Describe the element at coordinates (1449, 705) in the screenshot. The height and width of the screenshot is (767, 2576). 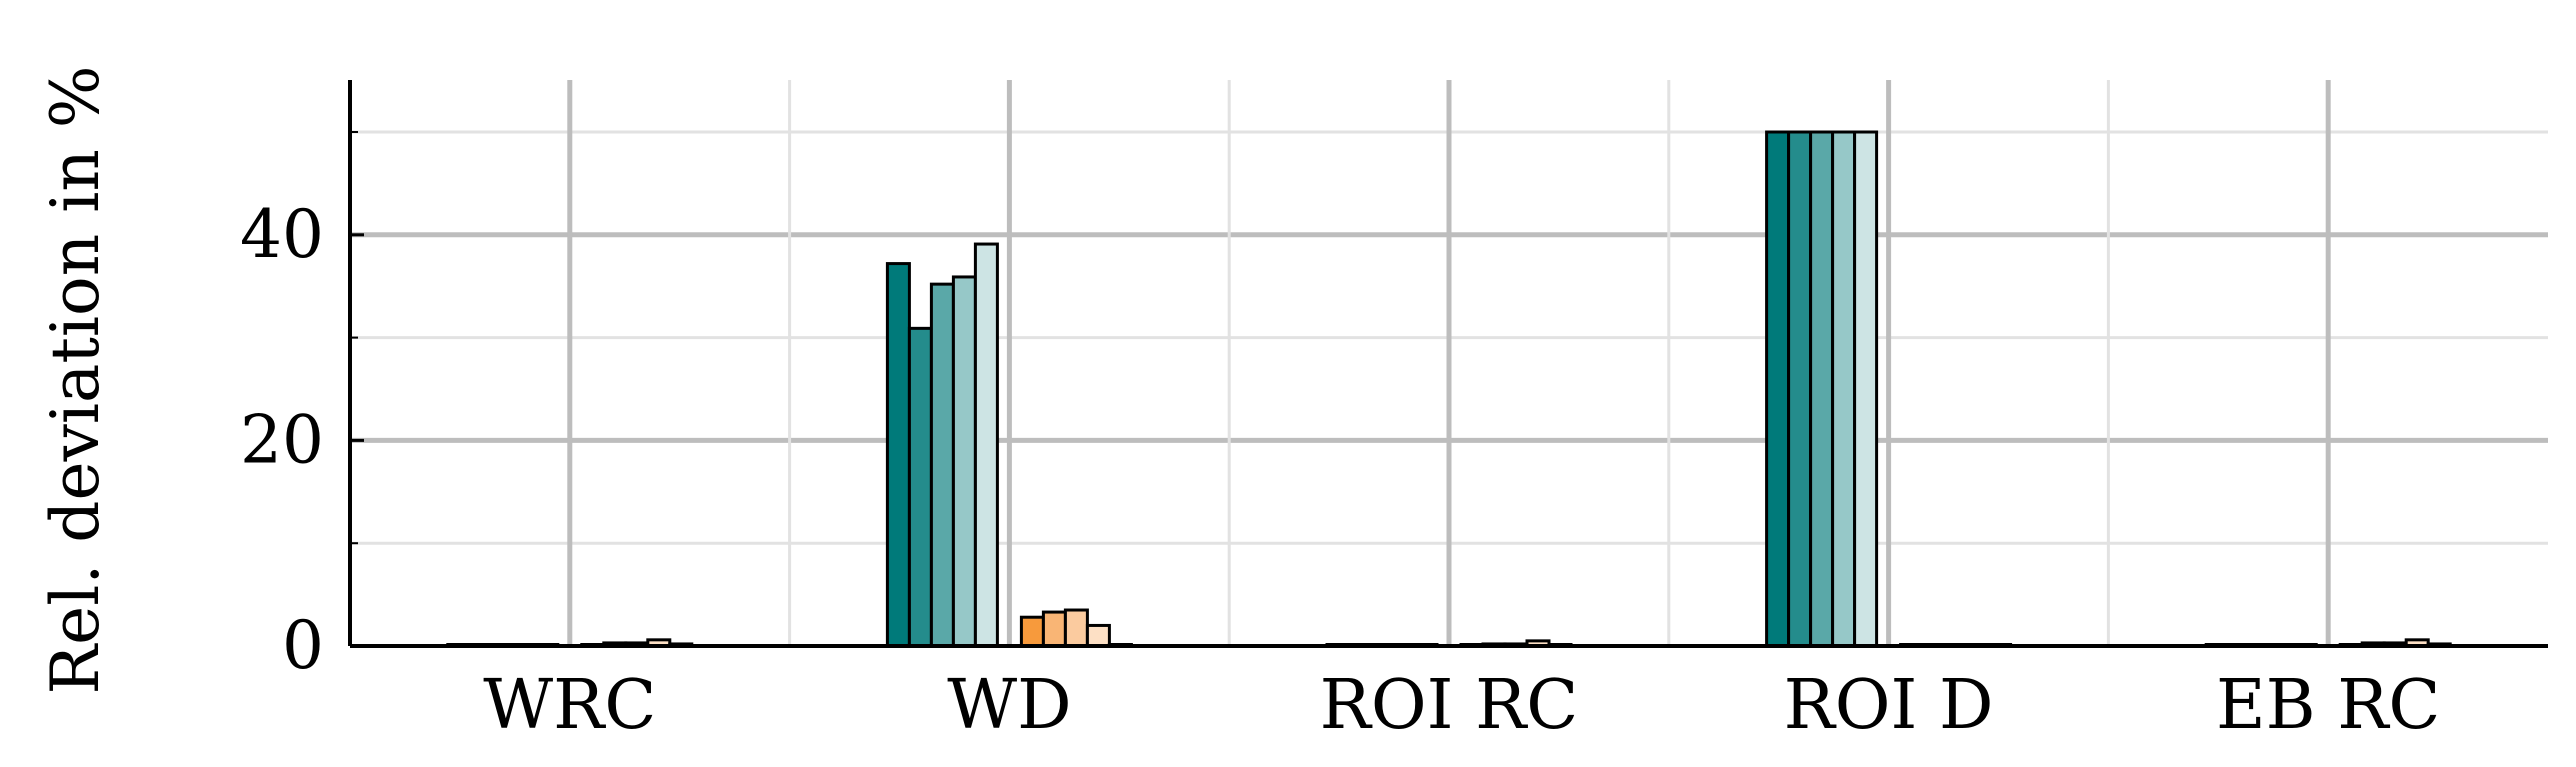
I see `x-tick-label: ROI RC` at that location.